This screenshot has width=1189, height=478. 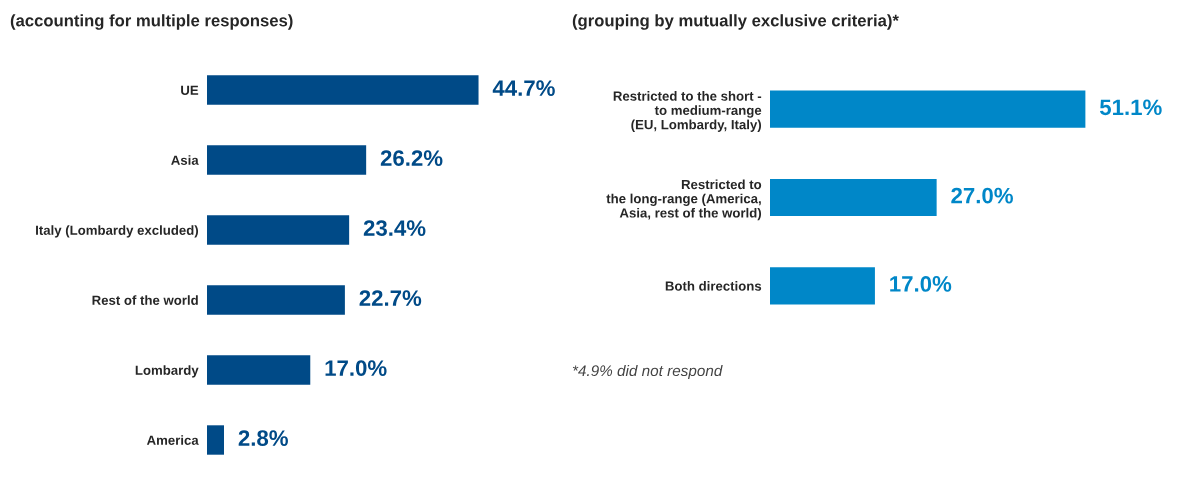 I want to click on text: *4.9% did not respond, so click(x=647, y=372).